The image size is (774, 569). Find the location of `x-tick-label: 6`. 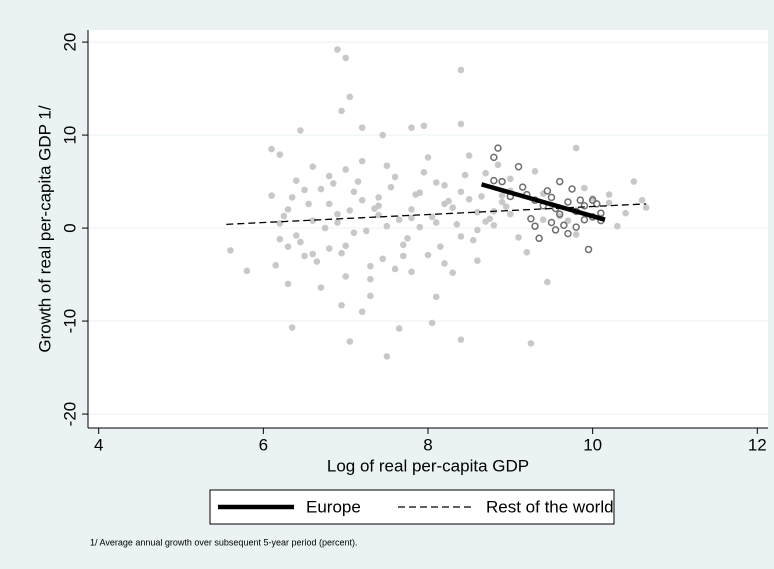

x-tick-label: 6 is located at coordinates (263, 444).